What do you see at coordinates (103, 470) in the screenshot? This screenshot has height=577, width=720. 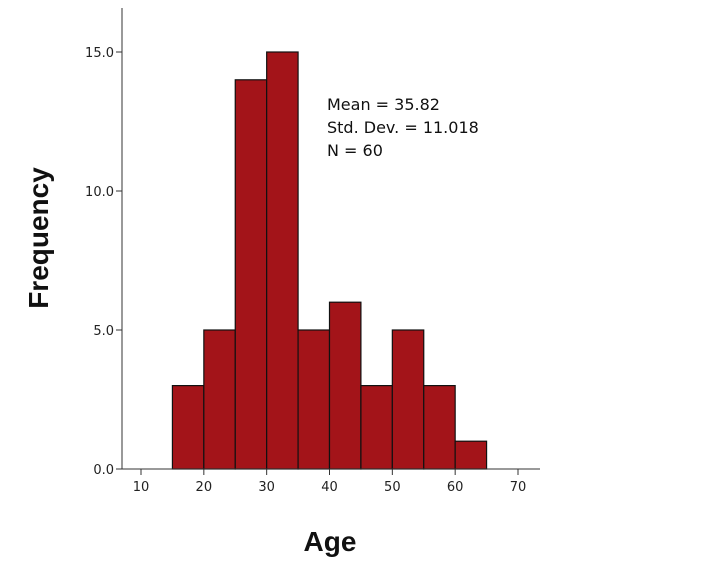 I see `y-tick-label-0: 0.0` at bounding box center [103, 470].